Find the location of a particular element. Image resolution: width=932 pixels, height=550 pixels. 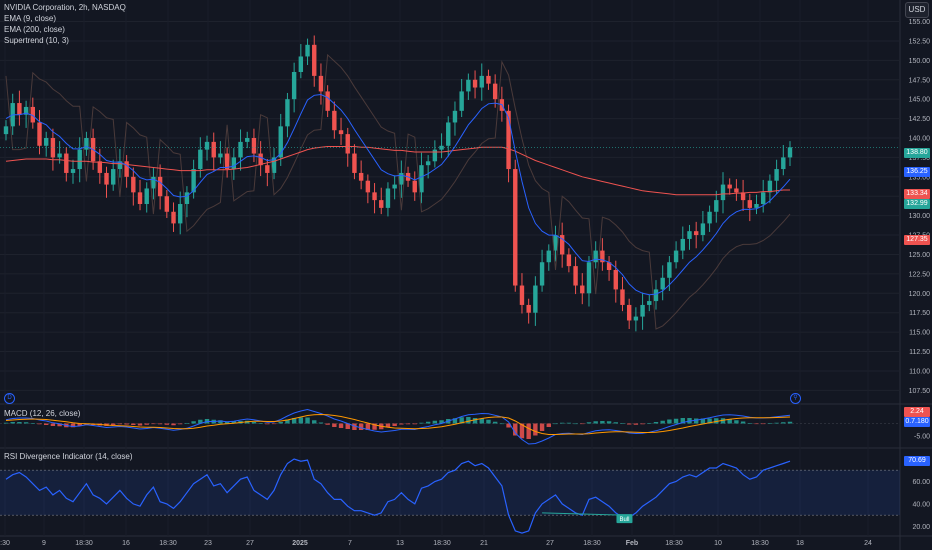

earnings-marker-icon: ⚲ is located at coordinates (795, 398).